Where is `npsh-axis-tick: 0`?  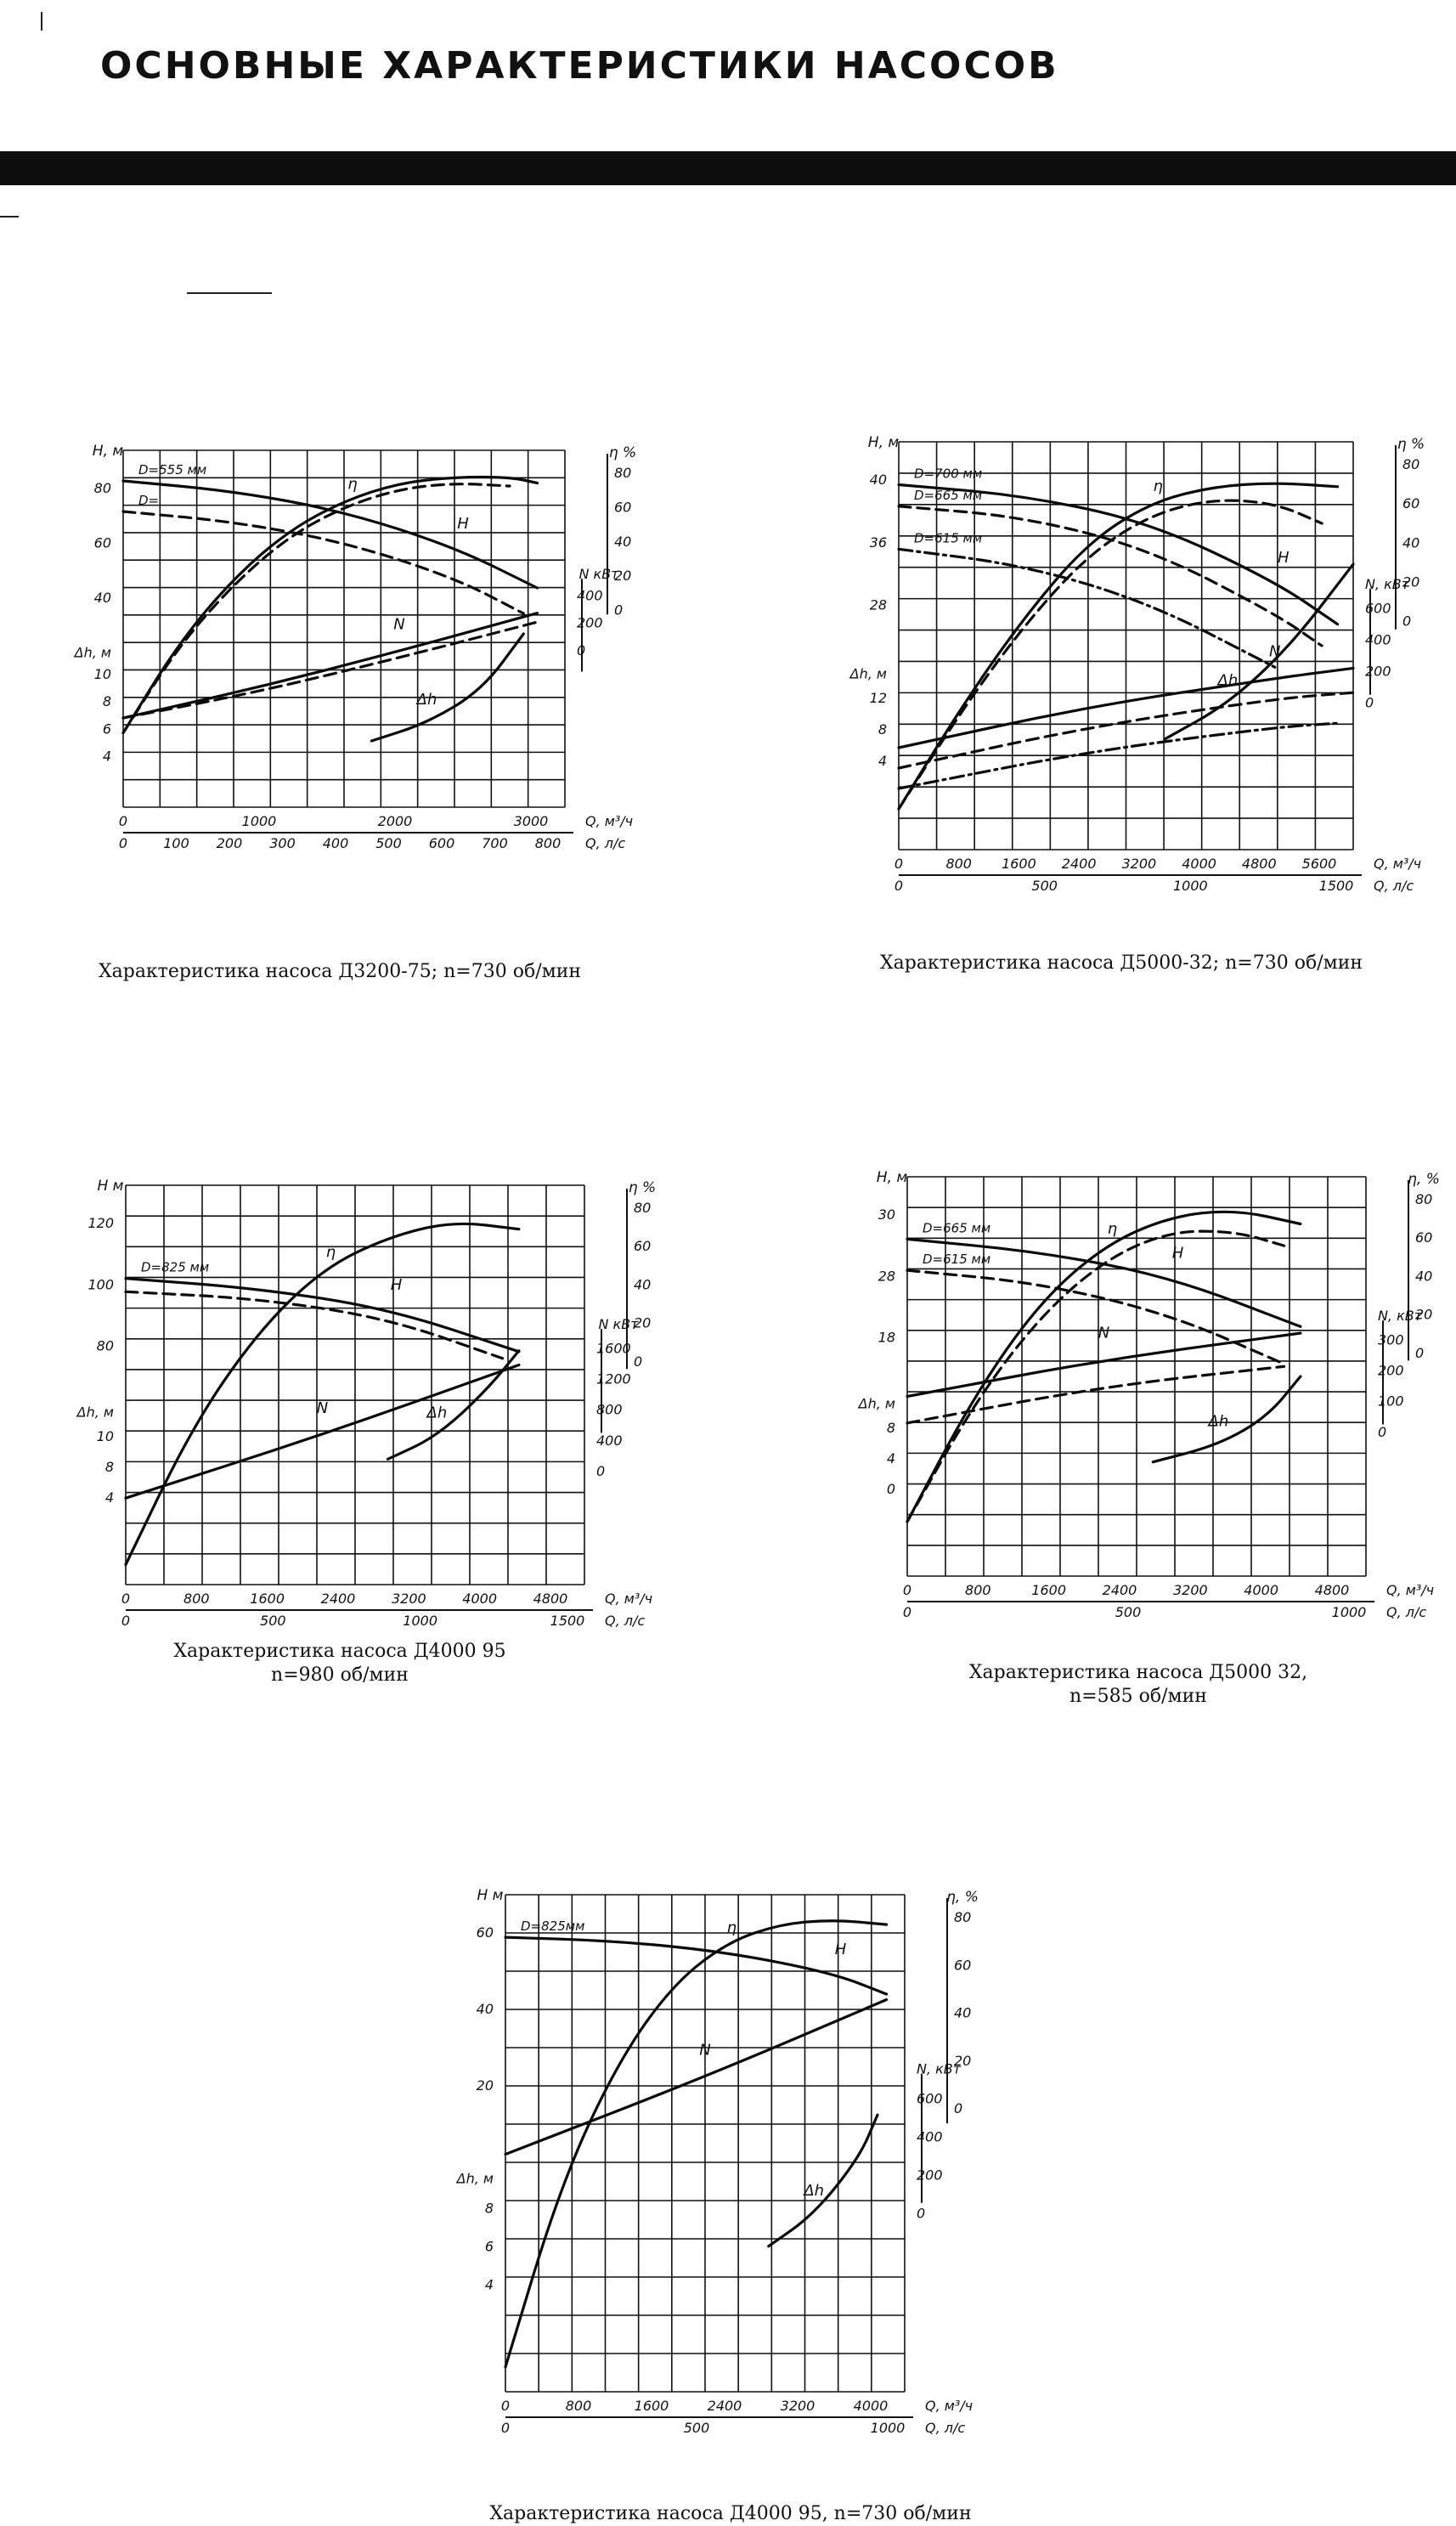 npsh-axis-tick: 0 is located at coordinates (891, 1489).